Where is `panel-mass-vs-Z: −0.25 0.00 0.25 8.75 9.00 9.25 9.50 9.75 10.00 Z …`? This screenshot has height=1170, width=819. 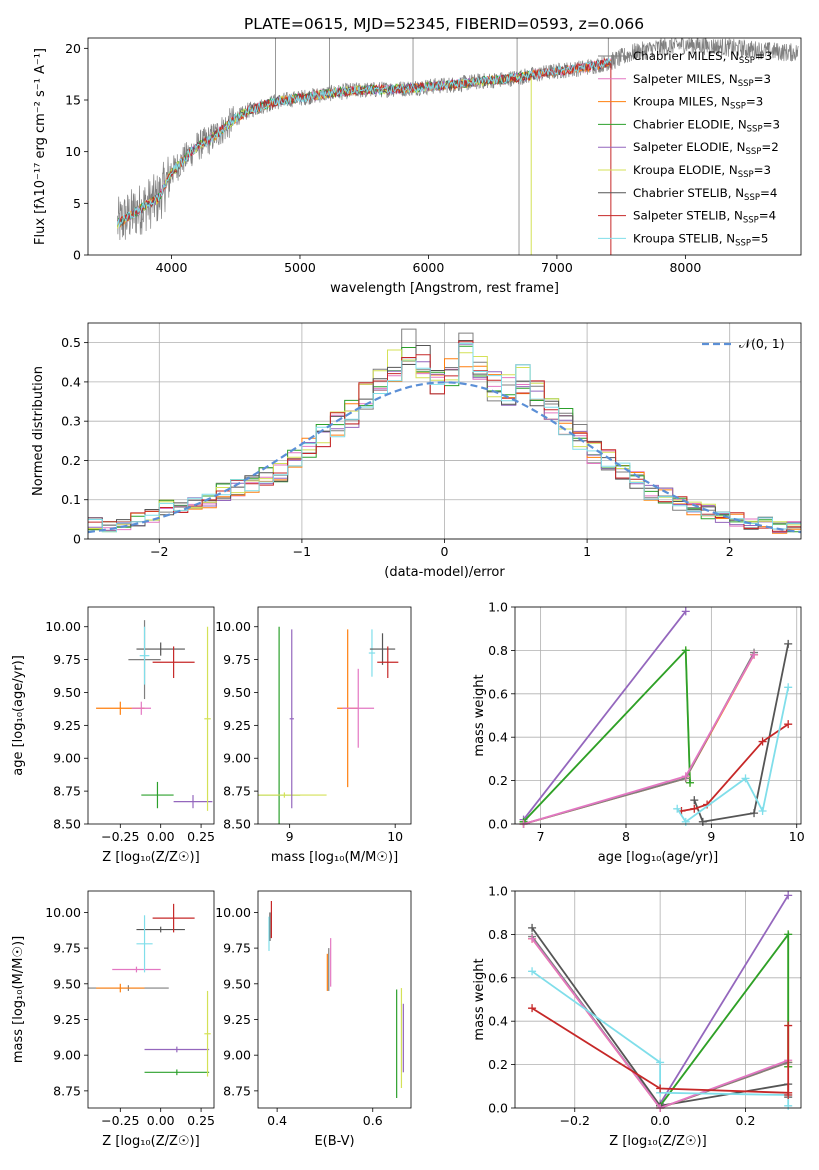
panel-mass-vs-Z: −0.25 0.00 0.25 8.75 9.00 9.25 9.50 9.75 10.00 Z … is located at coordinates (113, 1026).